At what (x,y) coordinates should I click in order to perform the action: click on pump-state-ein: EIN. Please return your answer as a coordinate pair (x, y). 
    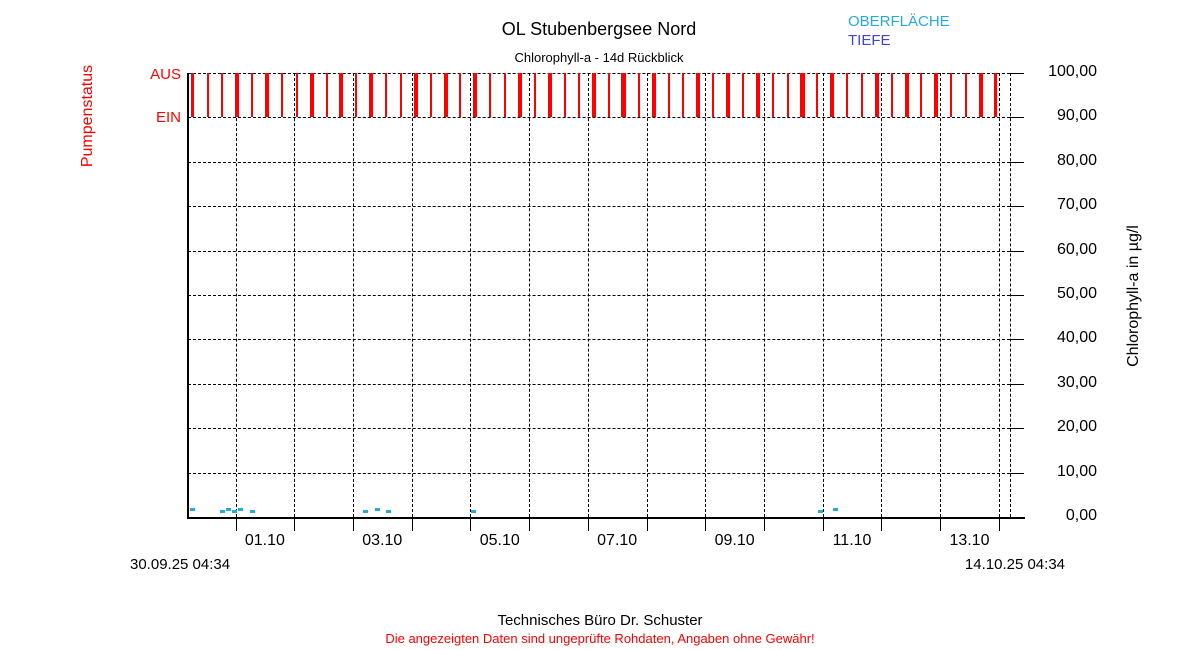
    Looking at the image, I should click on (168, 117).